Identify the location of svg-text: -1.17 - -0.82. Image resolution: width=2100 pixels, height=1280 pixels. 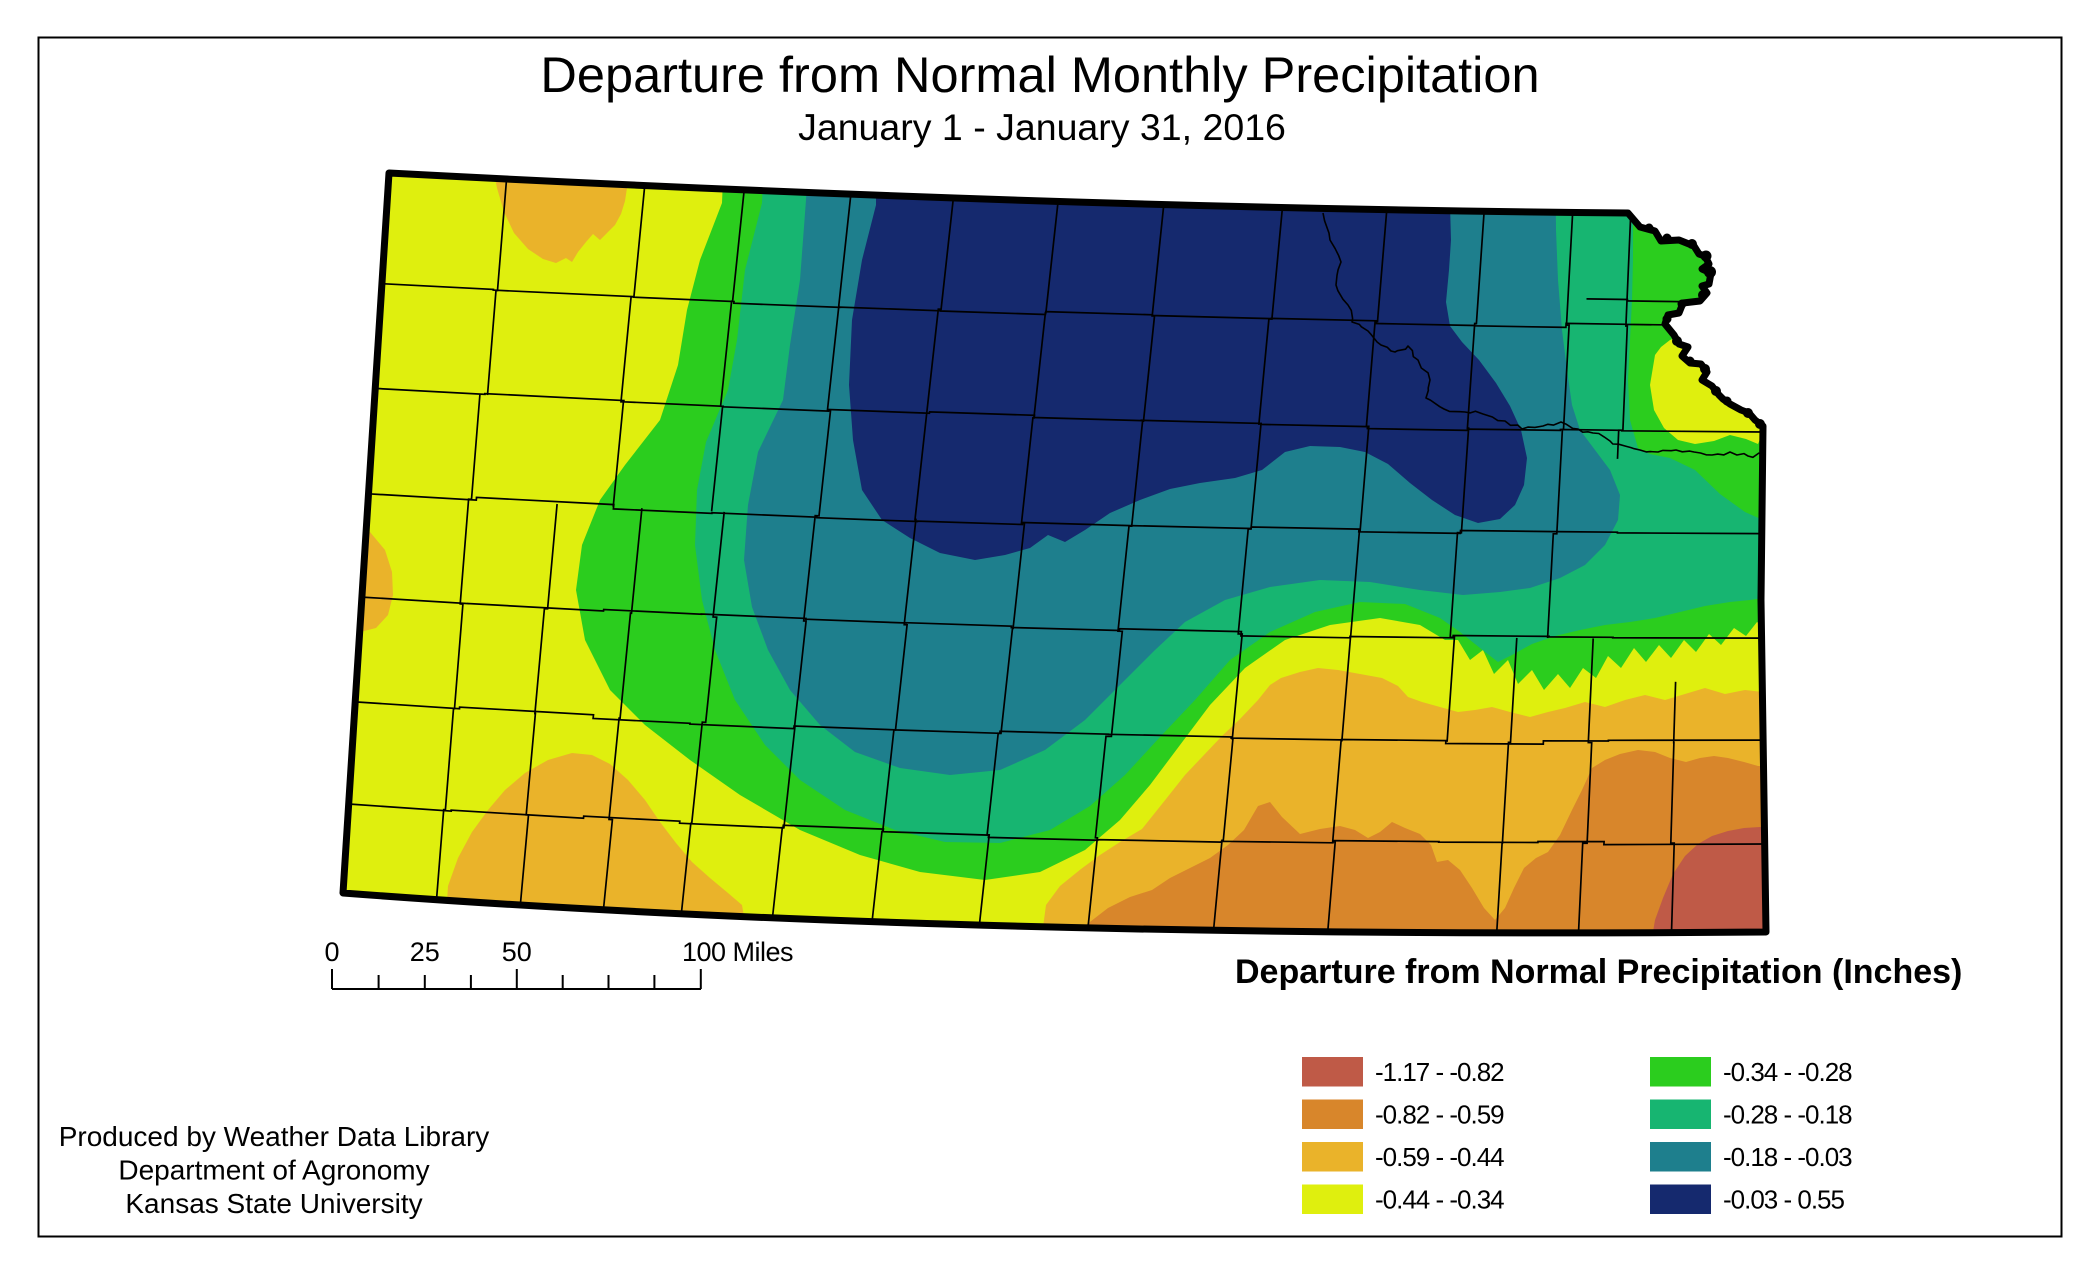
(1439, 1072).